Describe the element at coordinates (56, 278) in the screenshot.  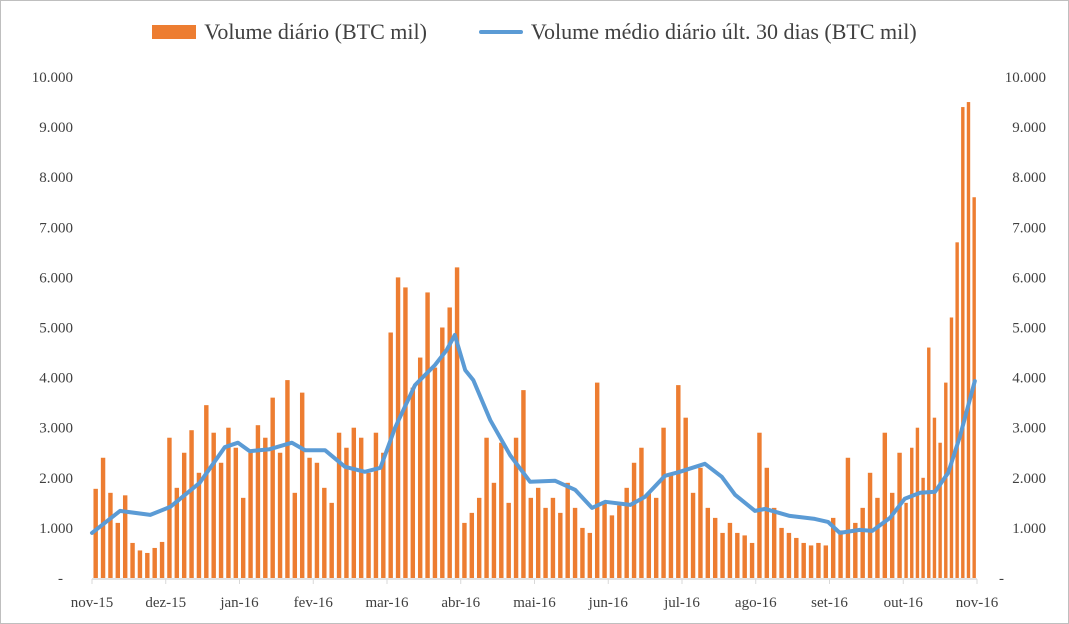
I see `y-tick-label-left: 6.000` at that location.